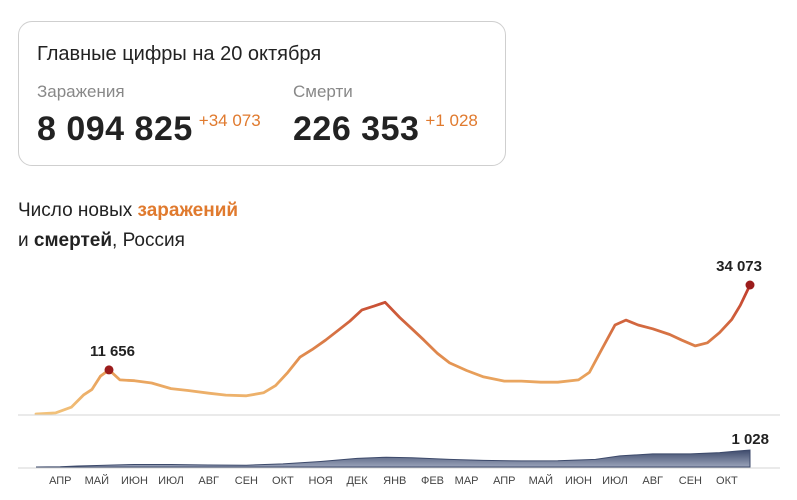  I want to click on chart-title-and: и, so click(26, 240).